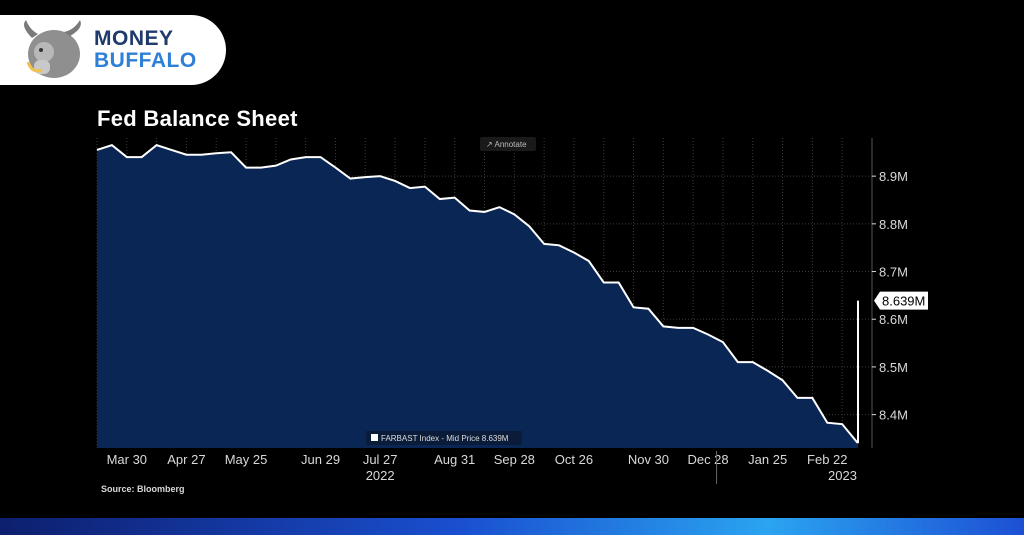 The height and width of the screenshot is (535, 1024). What do you see at coordinates (514, 459) in the screenshot?
I see `x-tick-label: Sep 28` at bounding box center [514, 459].